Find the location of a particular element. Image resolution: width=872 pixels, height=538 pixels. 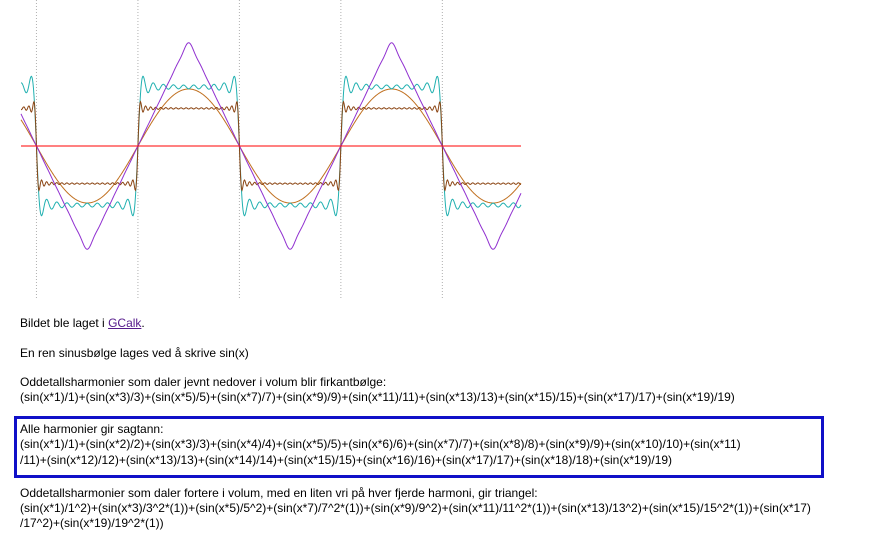

square-39-curve is located at coordinates (271, 146).